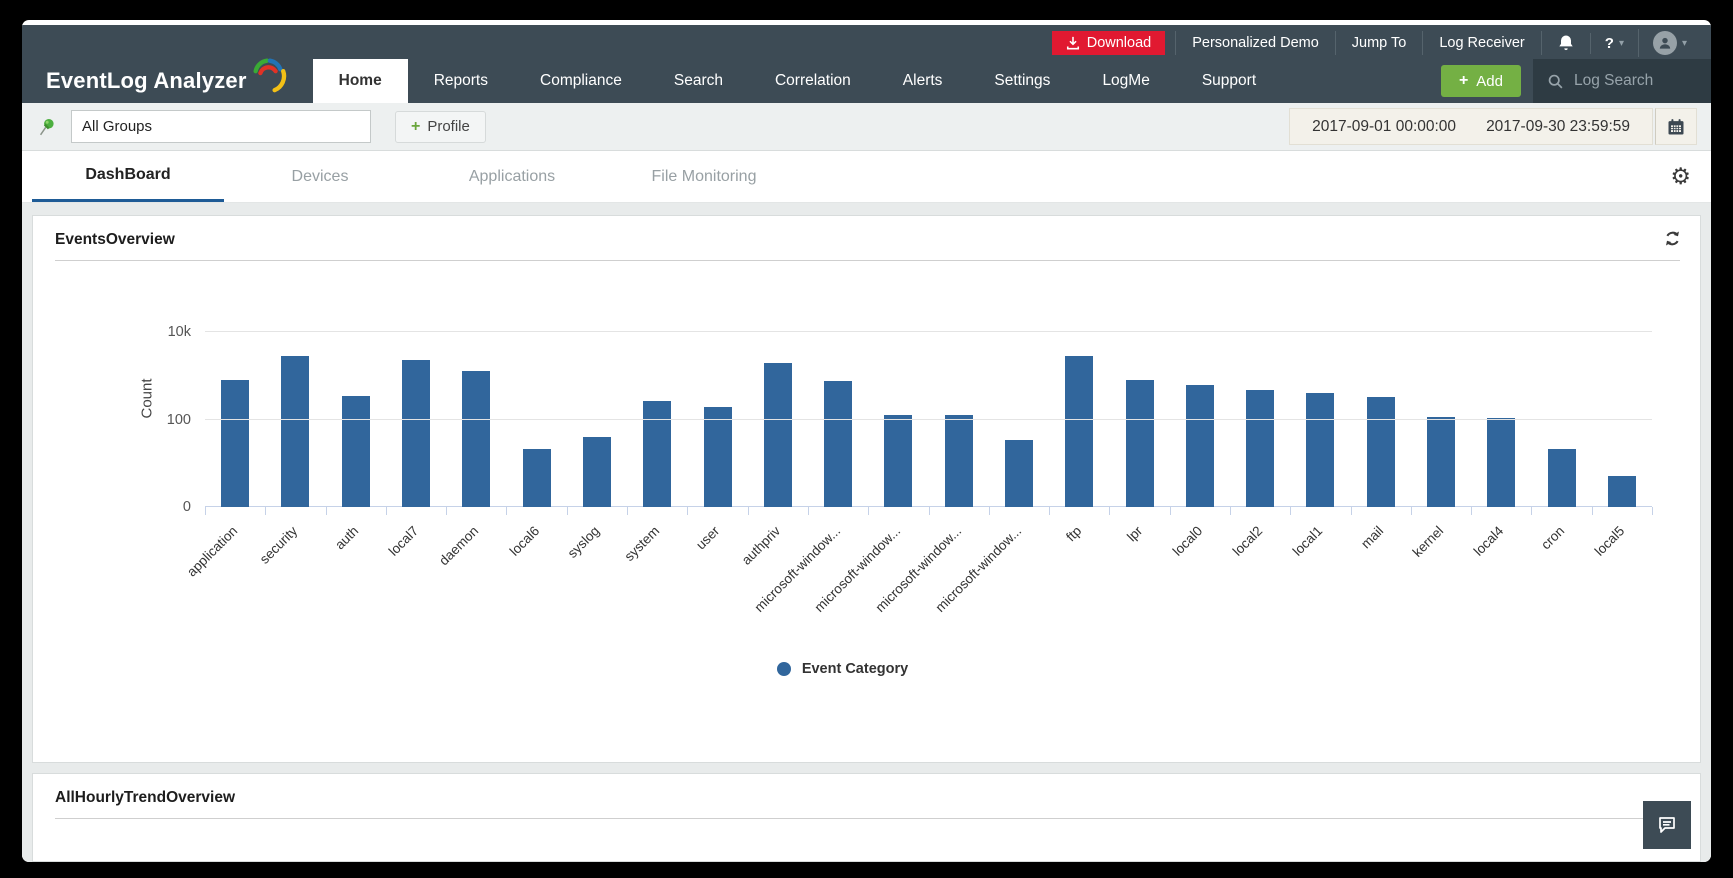 The height and width of the screenshot is (878, 1733). I want to click on top-link-jump-to: Jump To, so click(1378, 43).